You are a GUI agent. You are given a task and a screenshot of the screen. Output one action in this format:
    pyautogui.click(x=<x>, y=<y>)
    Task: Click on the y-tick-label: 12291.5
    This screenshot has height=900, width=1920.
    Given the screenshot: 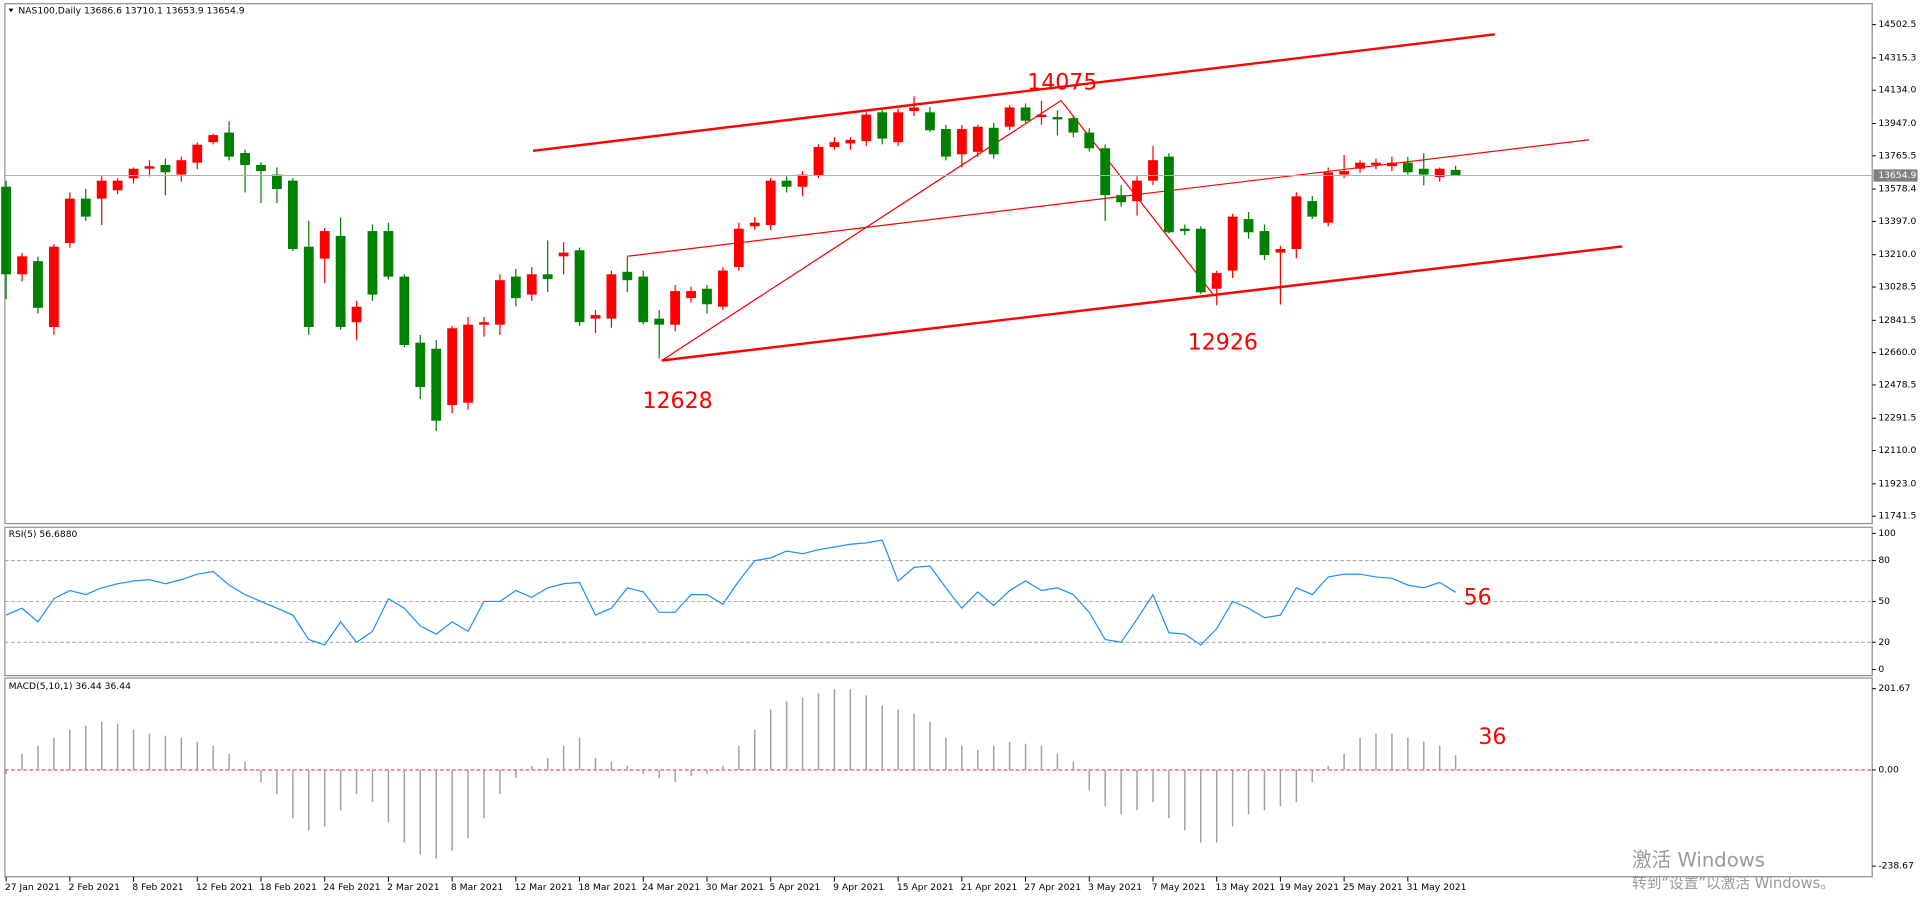 What is the action you would take?
    pyautogui.click(x=1897, y=418)
    